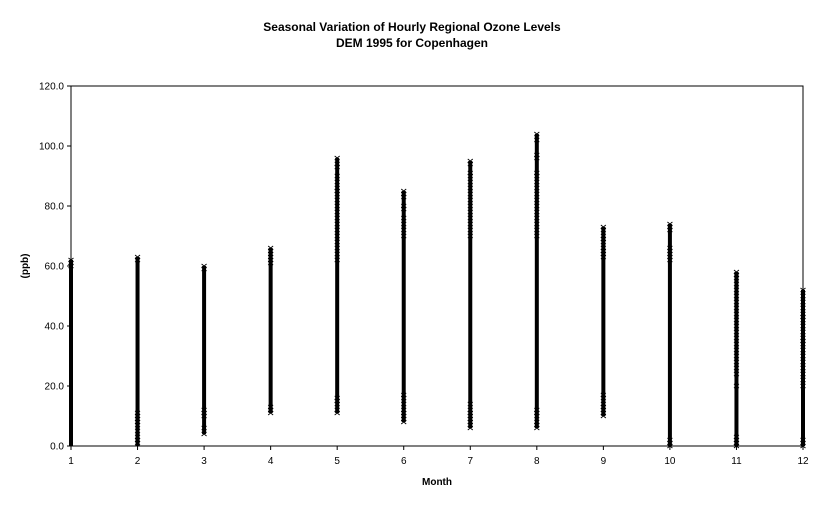  What do you see at coordinates (337, 461) in the screenshot?
I see `x-tick-label: 5` at bounding box center [337, 461].